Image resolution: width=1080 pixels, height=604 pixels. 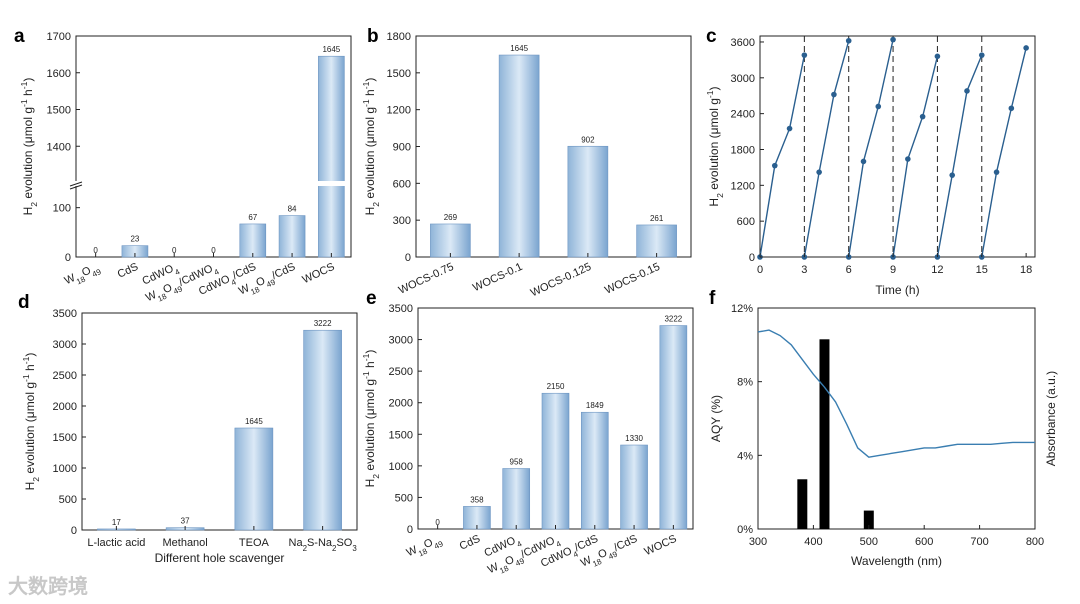 What do you see at coordinates (937, 270) in the screenshot?
I see `x-tick-label: 12` at bounding box center [937, 270].